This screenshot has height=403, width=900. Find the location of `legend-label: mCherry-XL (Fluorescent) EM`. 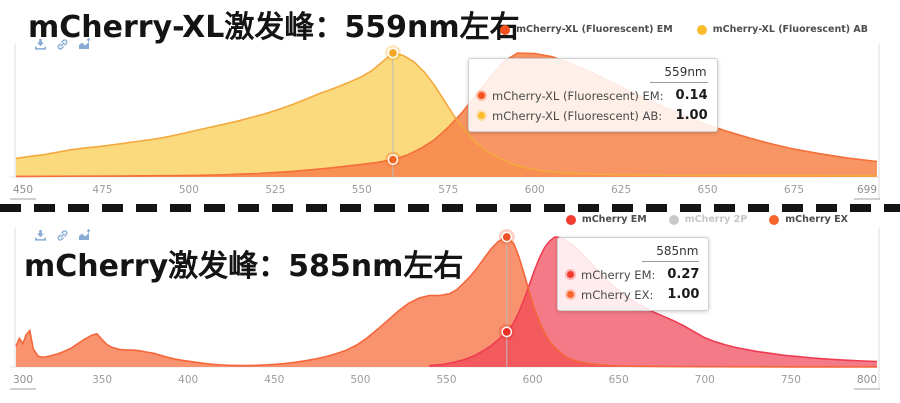

legend-label: mCherry-XL (Fluorescent) EM is located at coordinates (594, 29).